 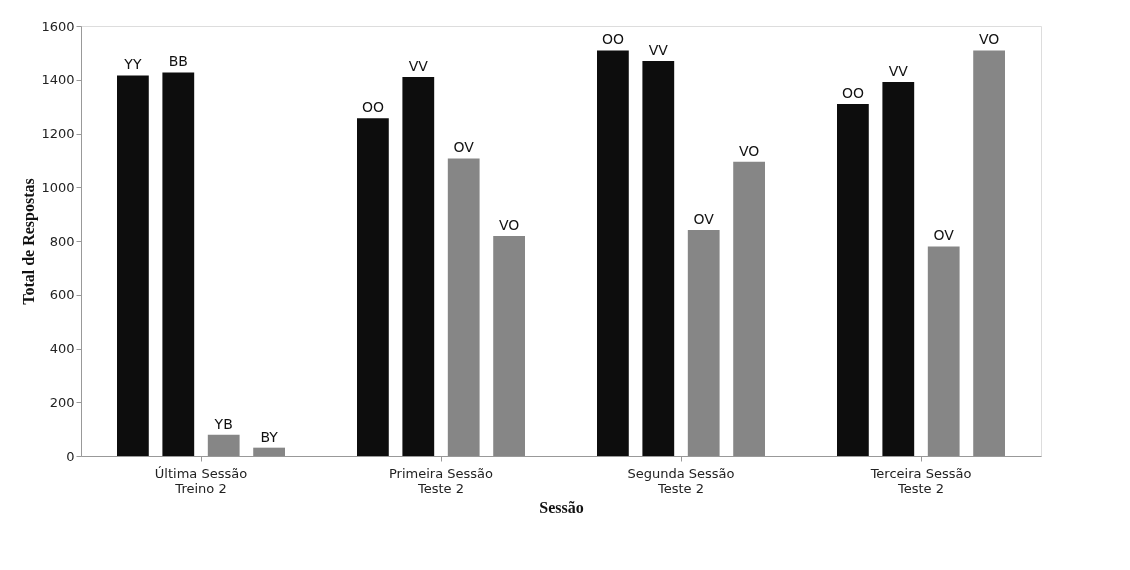 What do you see at coordinates (201, 480) in the screenshot?
I see `x-tick-label: Última Sessão Treino 2` at bounding box center [201, 480].